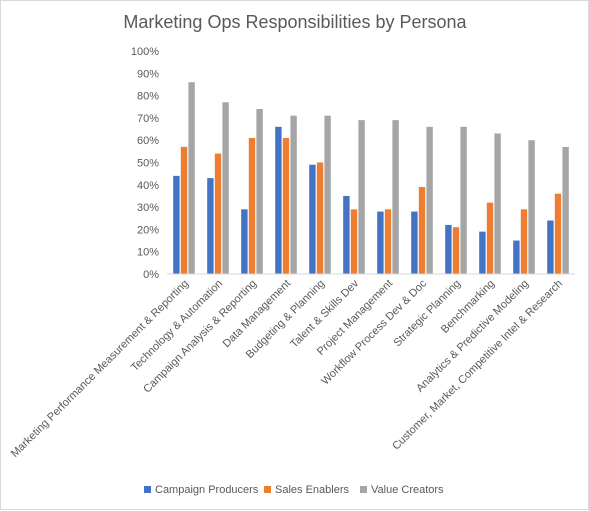 The image size is (589, 511). What do you see at coordinates (148, 208) in the screenshot?
I see `y-tick-label: 30%` at bounding box center [148, 208].